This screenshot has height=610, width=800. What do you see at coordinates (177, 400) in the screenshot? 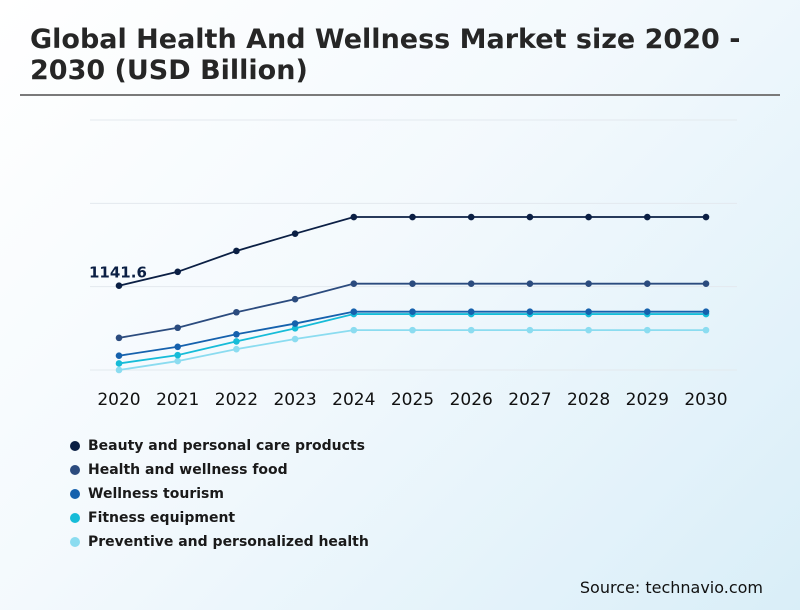
I see `x-tick-label: 2021` at bounding box center [177, 400].